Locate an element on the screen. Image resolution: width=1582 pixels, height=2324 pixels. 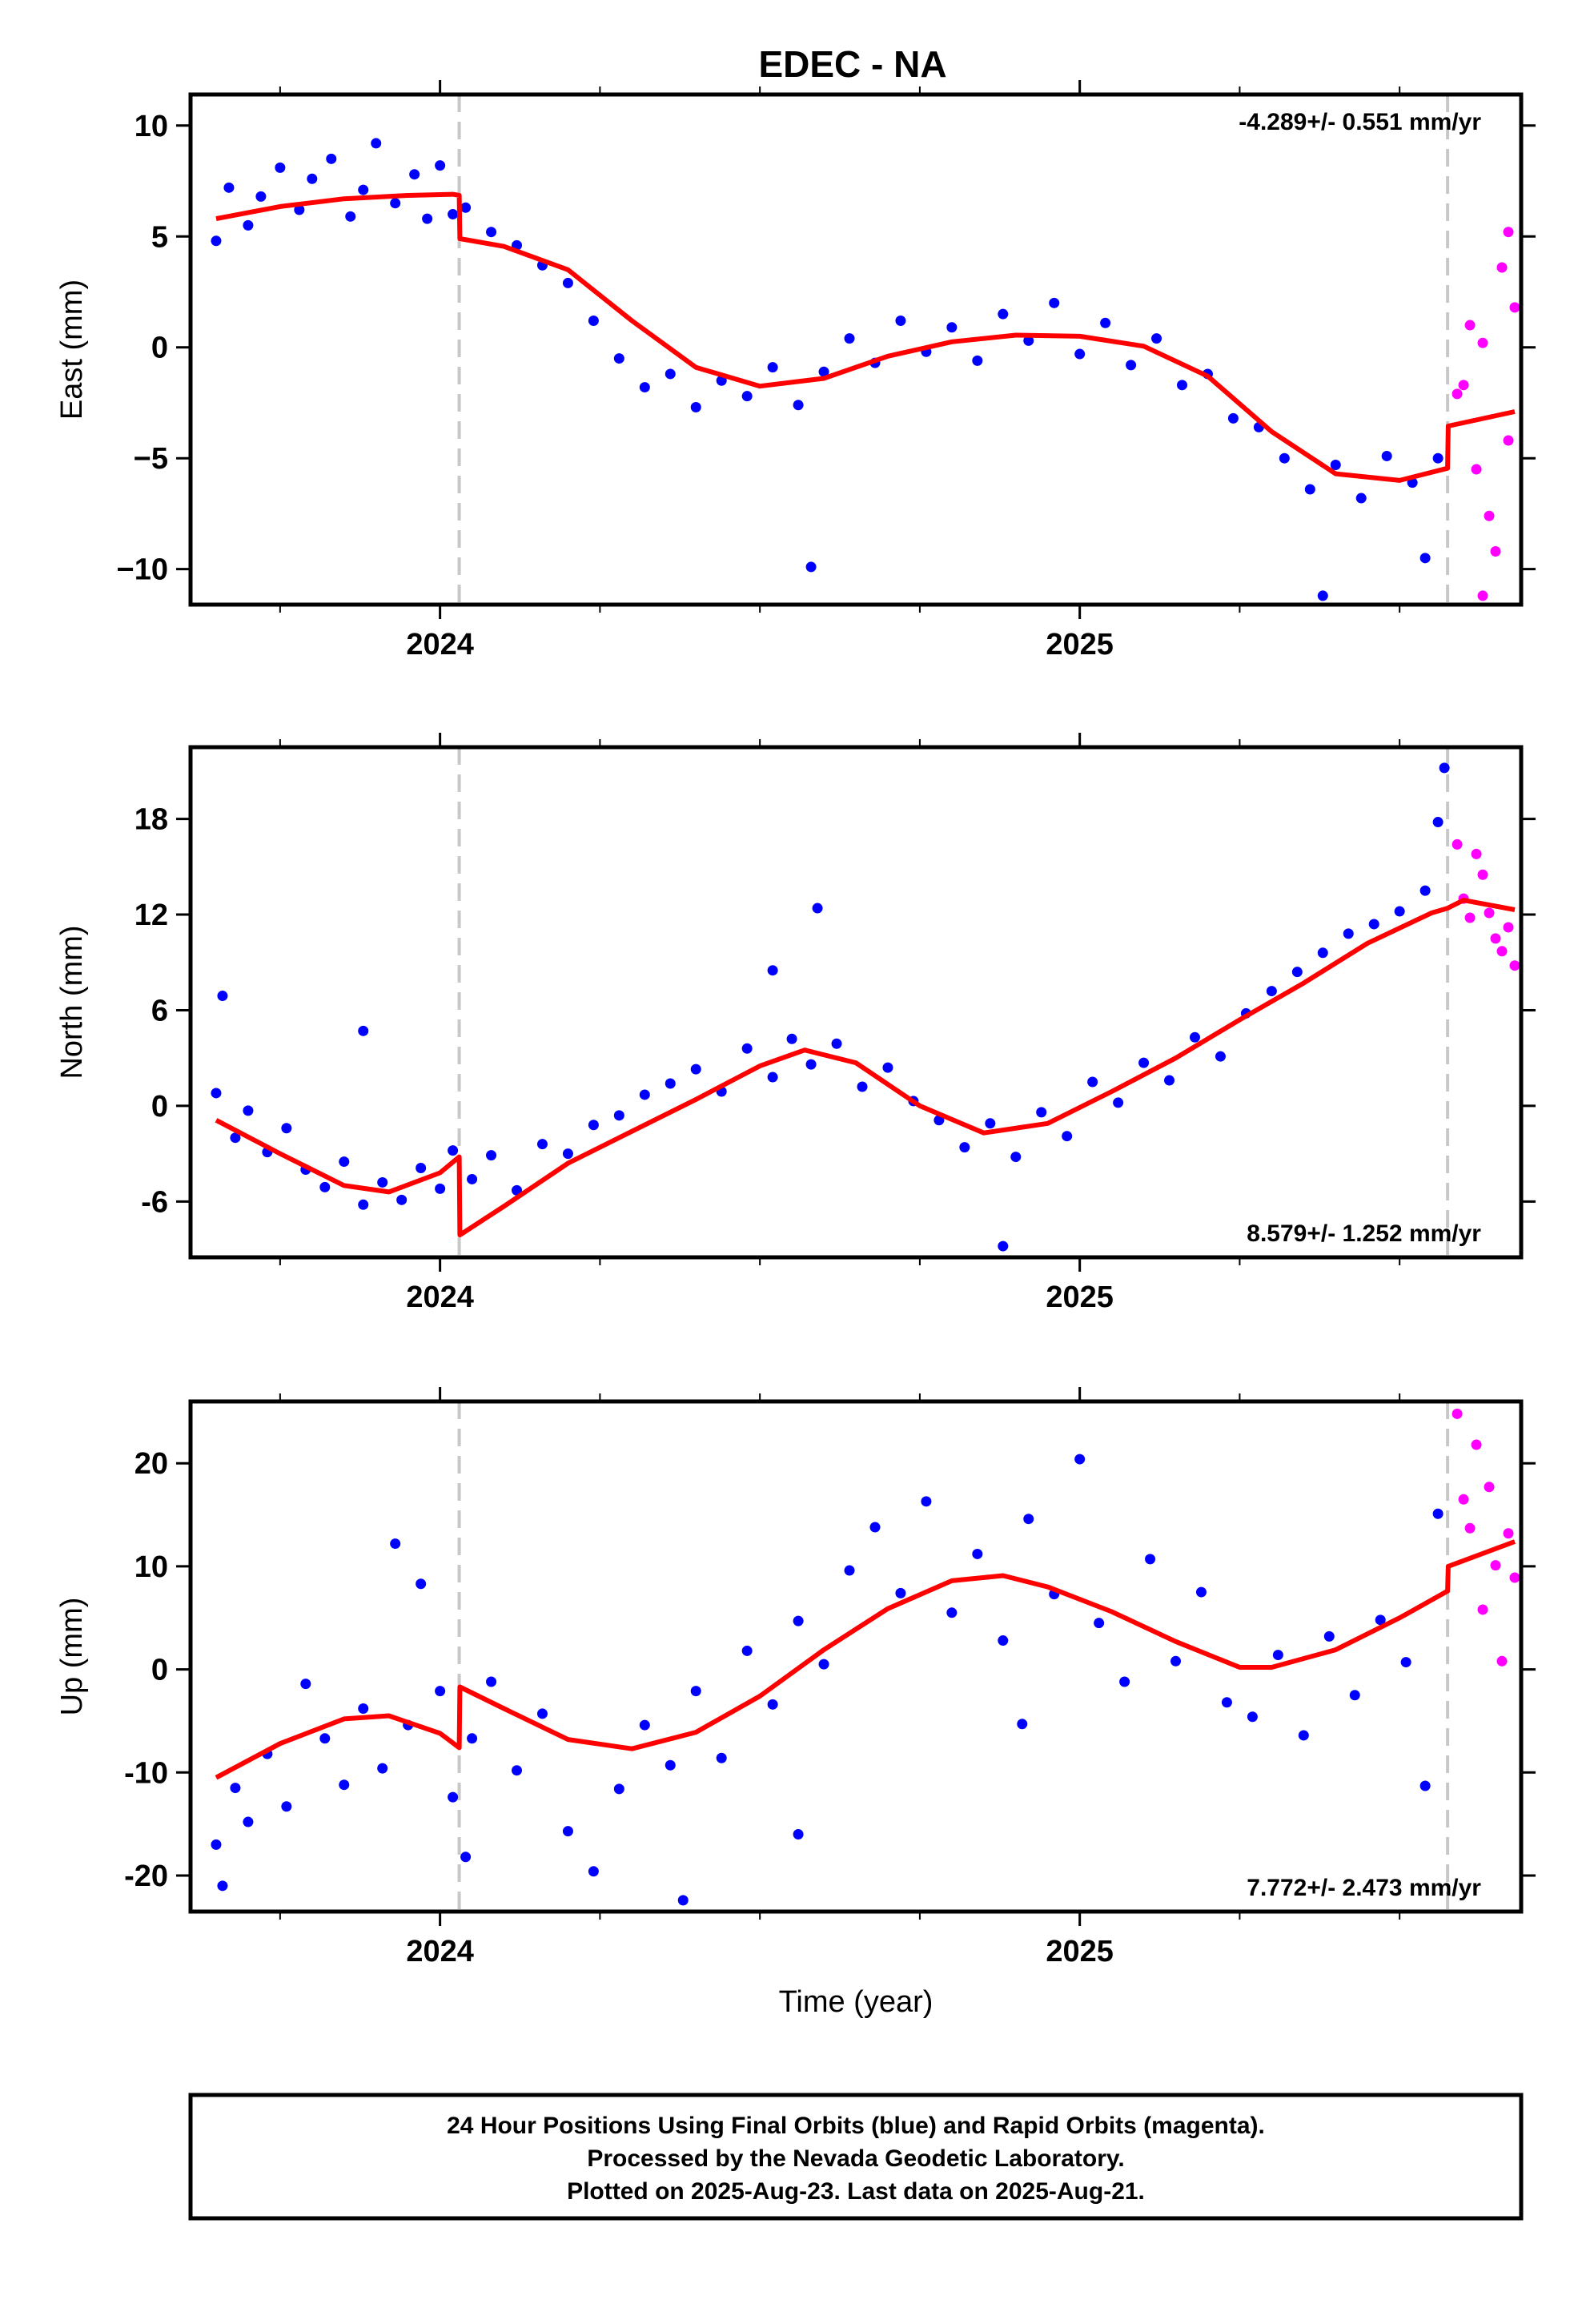
y-tick-label: 6 is located at coordinates (159, 1010).